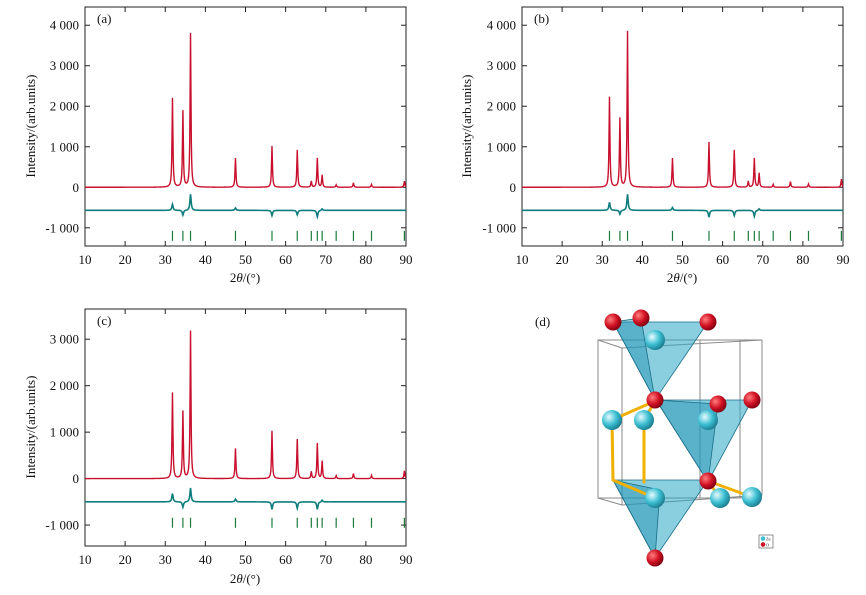 The image size is (866, 595). I want to click on o-atoms, so click(682, 438).